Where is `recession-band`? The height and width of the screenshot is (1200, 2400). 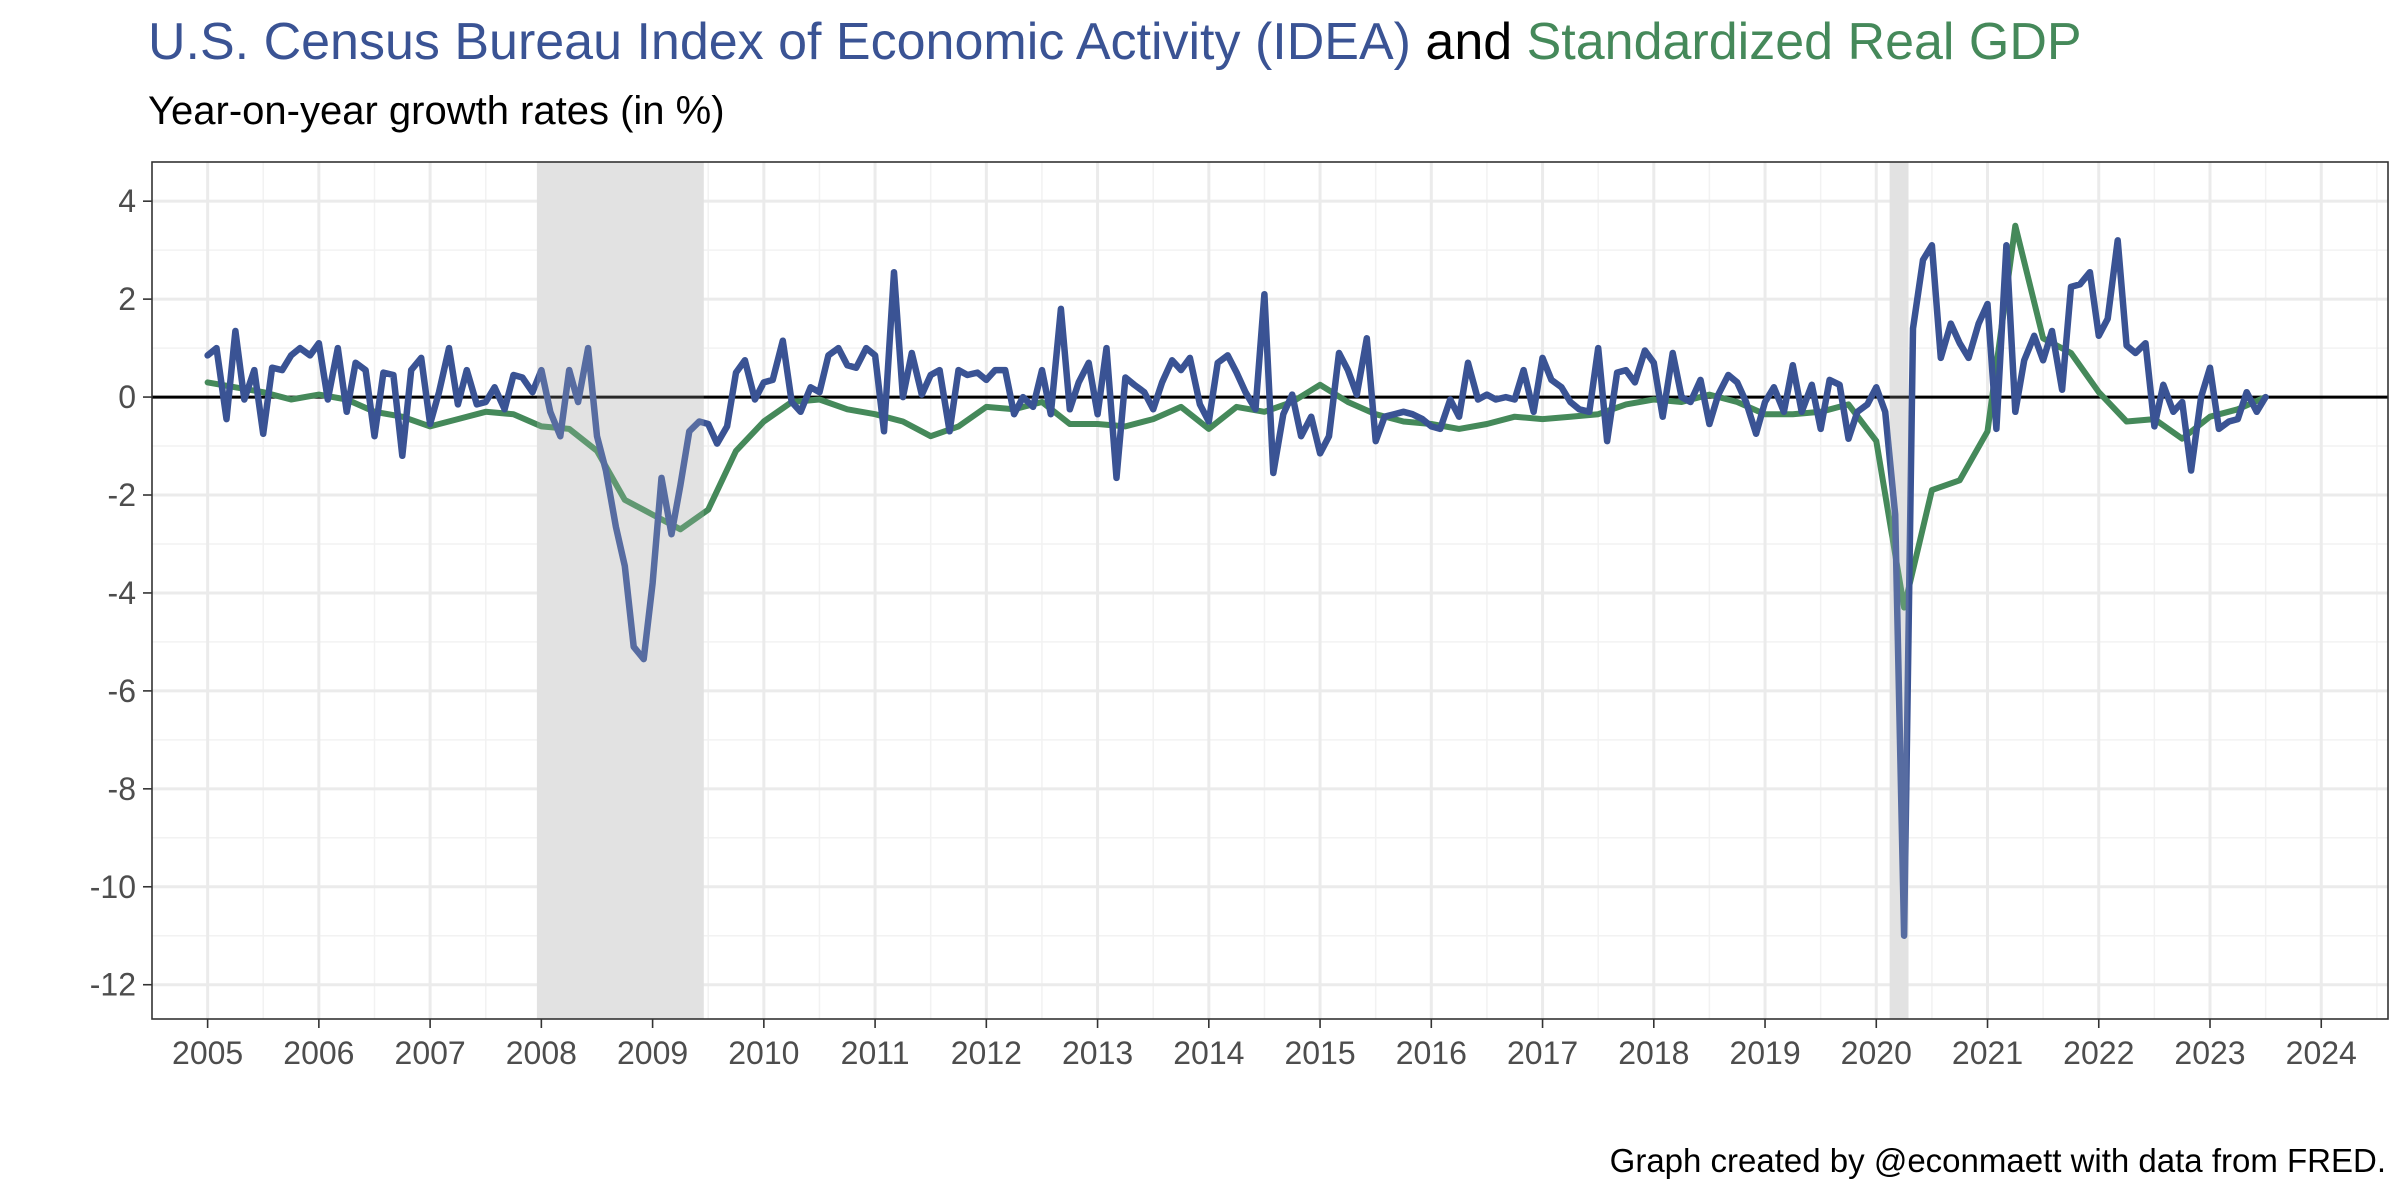
recession-band is located at coordinates (620, 590).